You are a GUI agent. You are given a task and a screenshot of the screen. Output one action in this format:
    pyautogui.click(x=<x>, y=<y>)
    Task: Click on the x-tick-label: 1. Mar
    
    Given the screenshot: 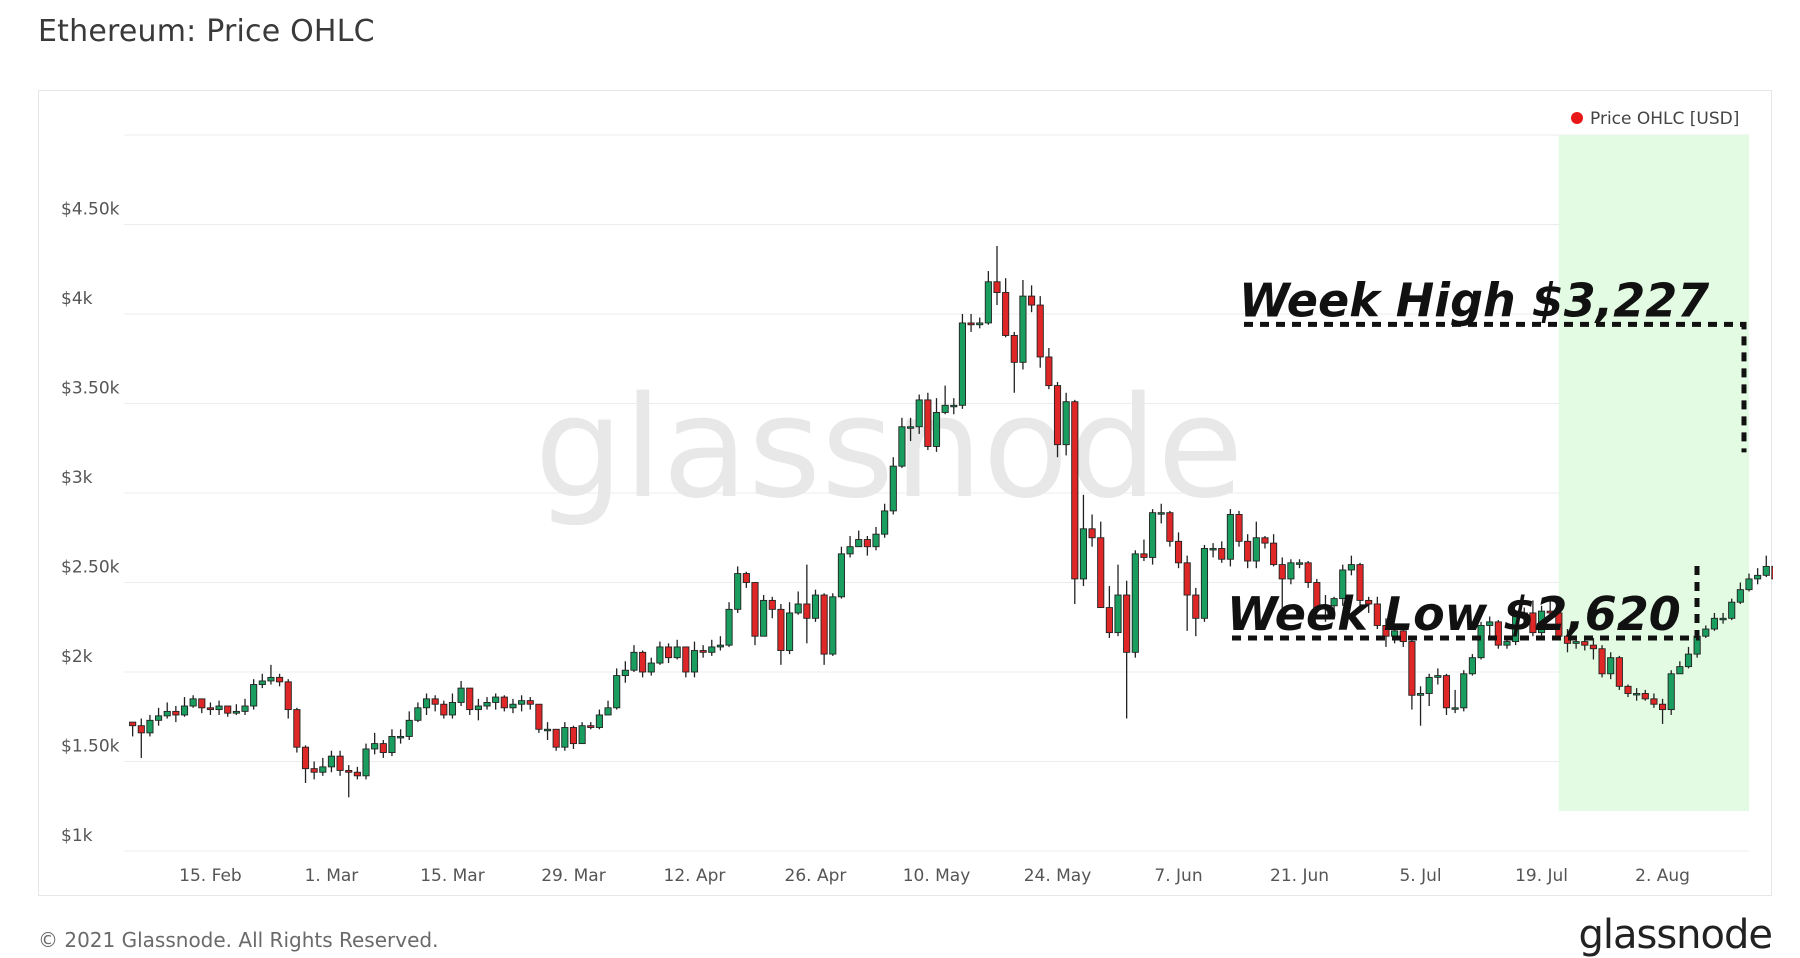 What is the action you would take?
    pyautogui.click(x=332, y=876)
    